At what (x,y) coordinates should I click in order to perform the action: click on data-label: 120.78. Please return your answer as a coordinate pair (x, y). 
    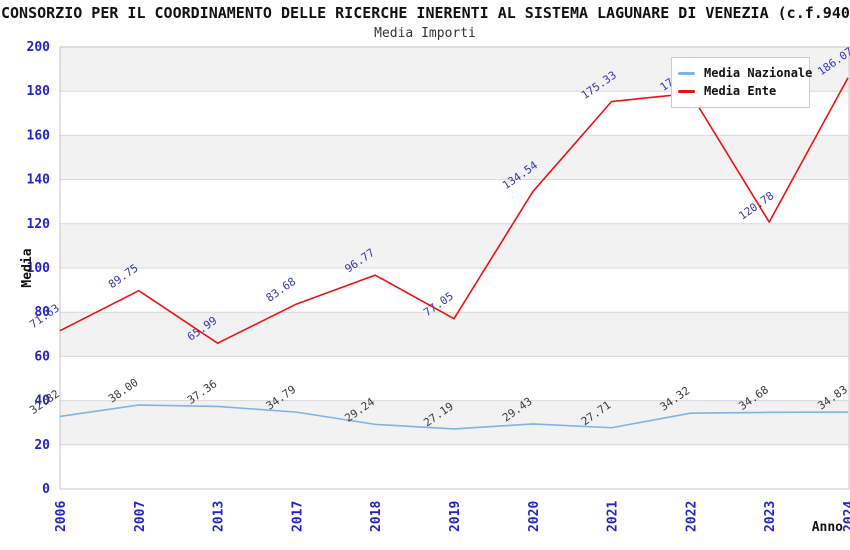
    Looking at the image, I should click on (756, 205).